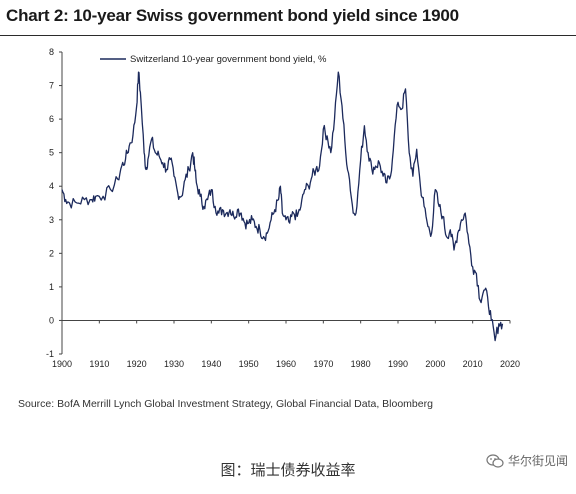 The image size is (576, 494). I want to click on x-tick-label: 2010, so click(473, 364).